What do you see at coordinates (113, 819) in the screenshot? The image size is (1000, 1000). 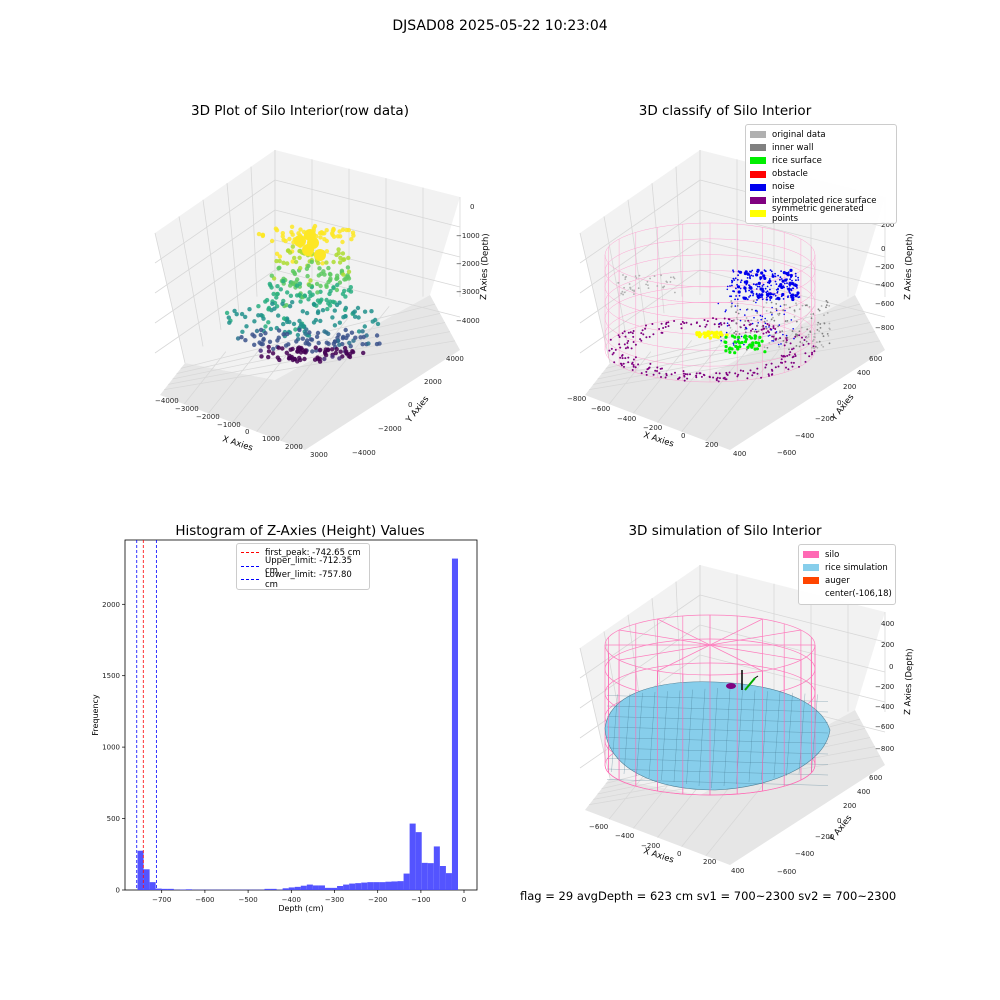 I see `histogram-ytick: 500` at bounding box center [113, 819].